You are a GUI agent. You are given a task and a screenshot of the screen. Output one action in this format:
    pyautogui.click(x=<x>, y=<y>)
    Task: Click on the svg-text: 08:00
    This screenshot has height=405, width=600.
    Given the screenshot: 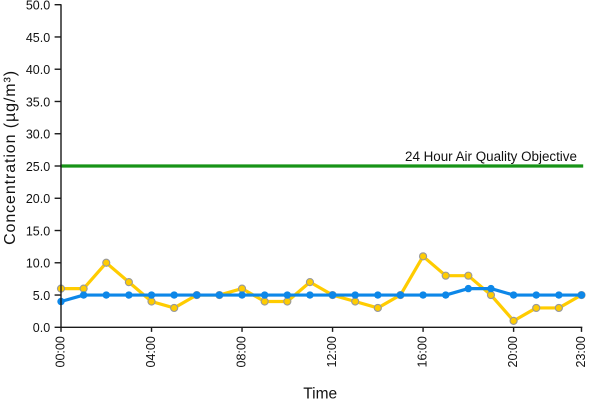 What is the action you would take?
    pyautogui.click(x=242, y=351)
    